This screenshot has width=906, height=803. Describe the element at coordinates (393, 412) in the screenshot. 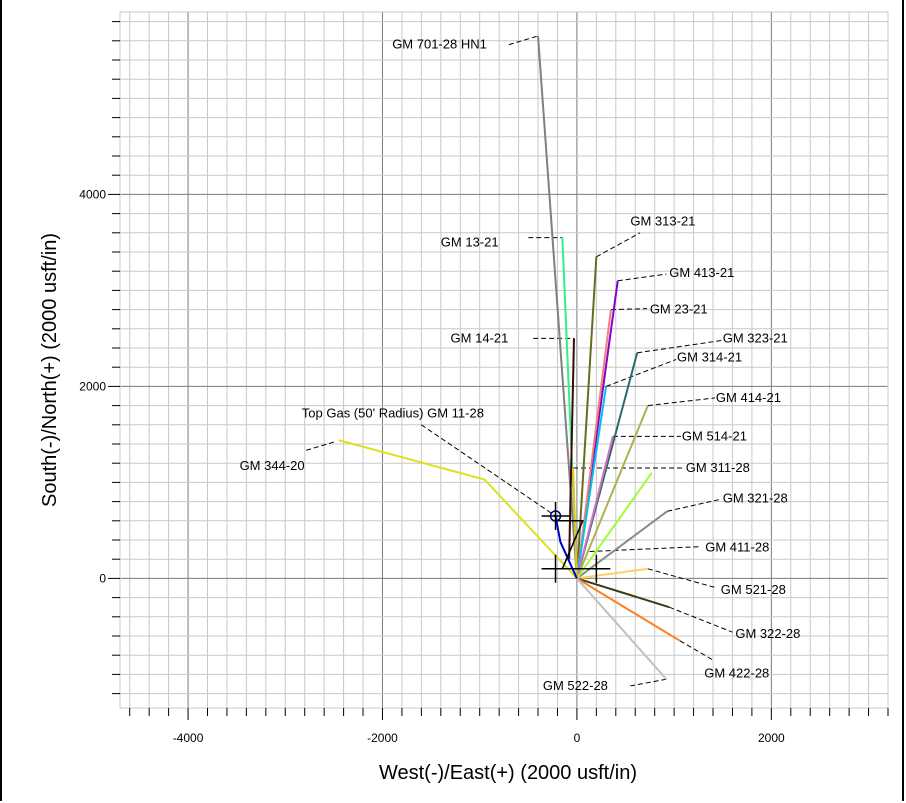

I see `label-top-gas-50-radius-gm-11-28: Top Gas (50' Radius) GM 11-28` at that location.